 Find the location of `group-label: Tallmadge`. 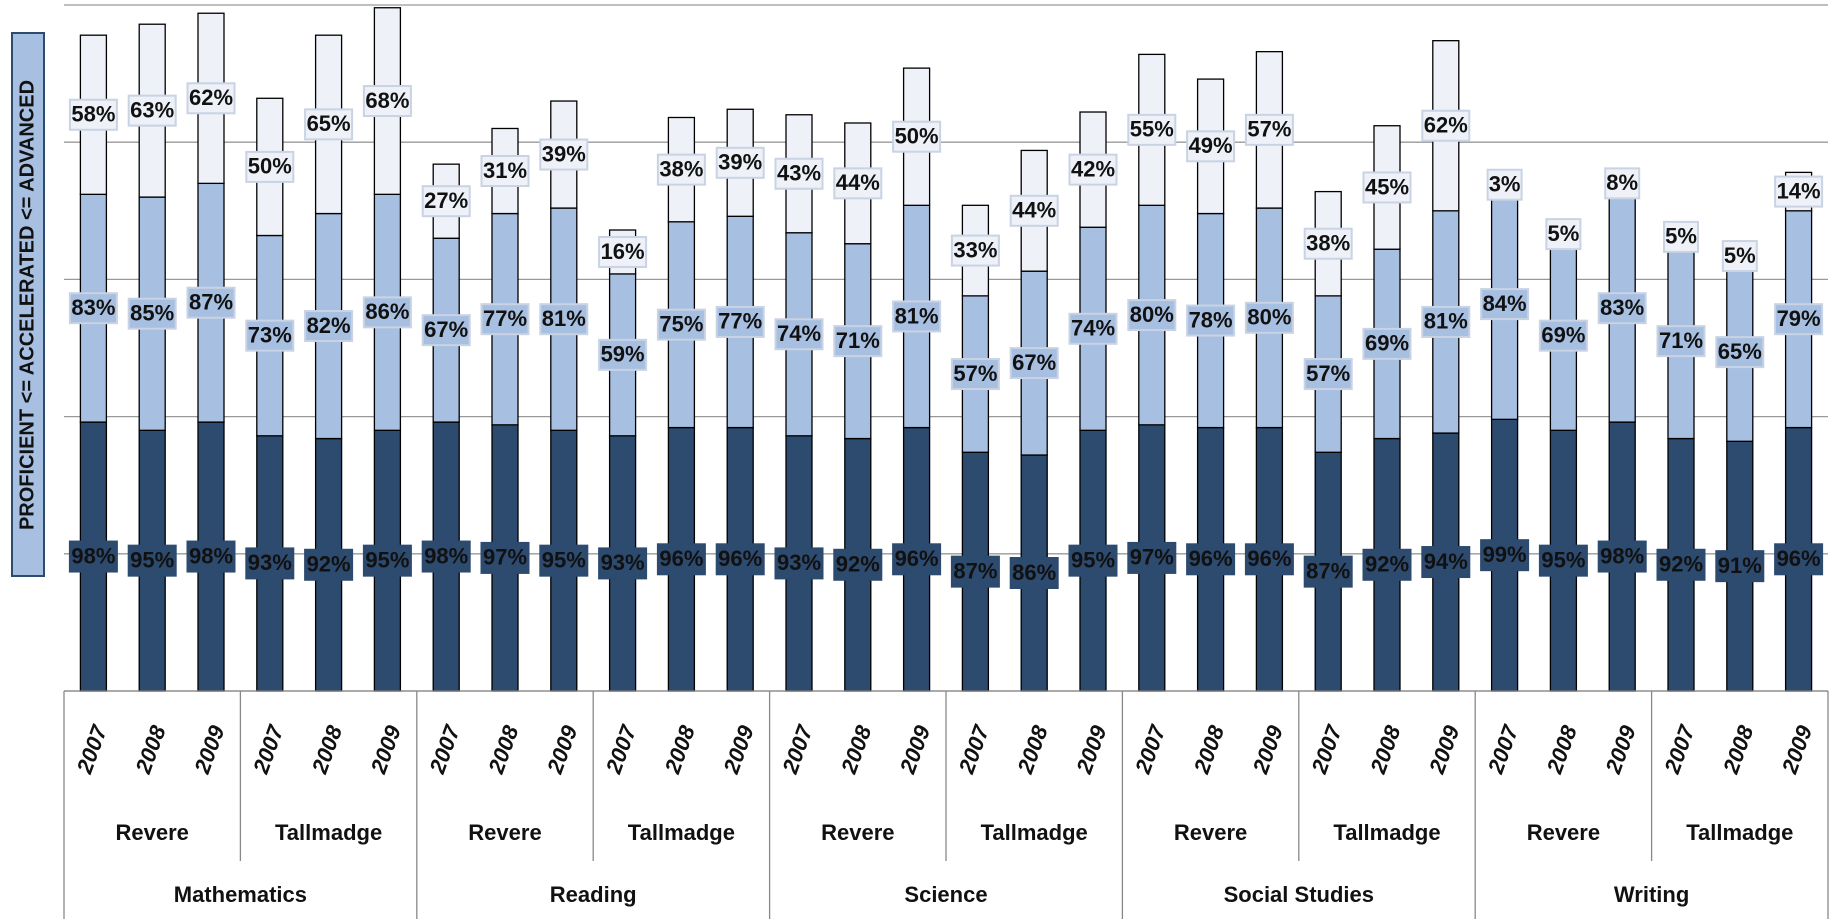

group-label: Tallmadge is located at coordinates (1386, 832).